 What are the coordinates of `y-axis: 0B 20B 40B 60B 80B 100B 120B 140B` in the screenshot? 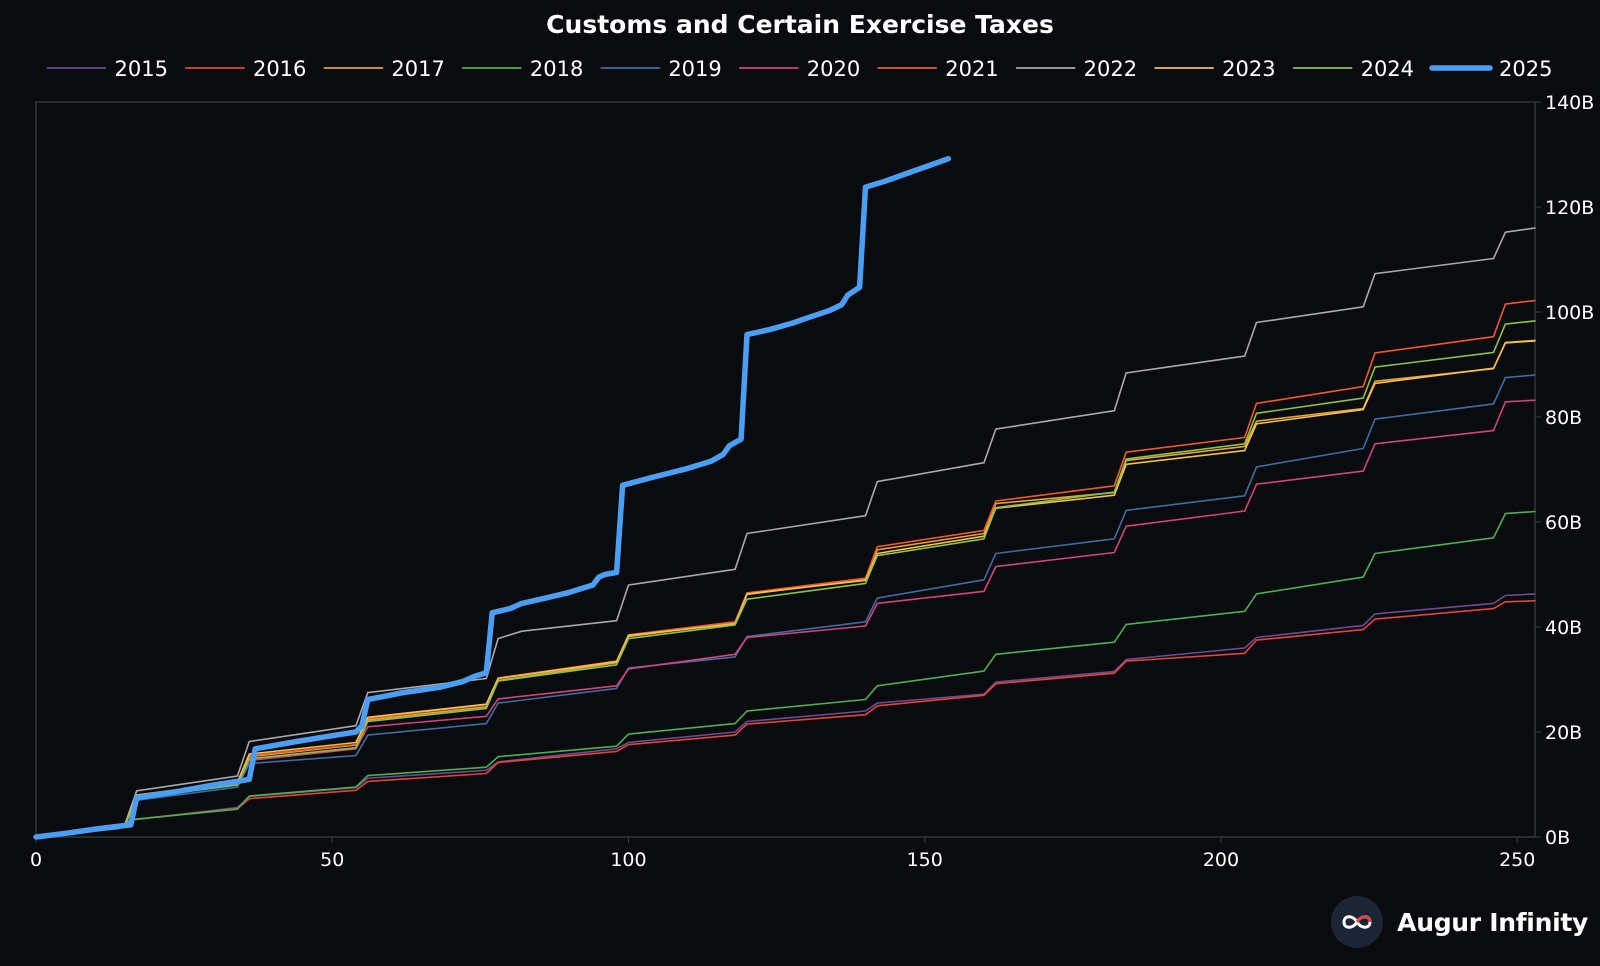 It's located at (1564, 470).